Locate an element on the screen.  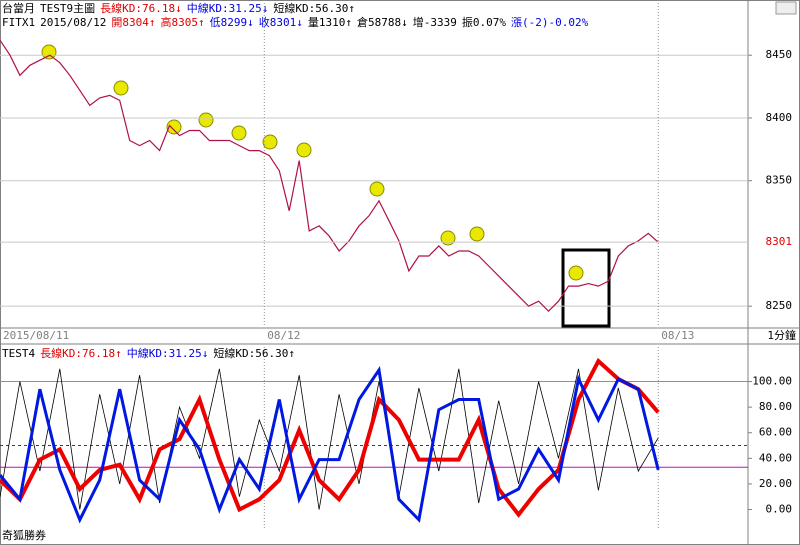
header-item: 振0.07% is located at coordinates (483, 22).